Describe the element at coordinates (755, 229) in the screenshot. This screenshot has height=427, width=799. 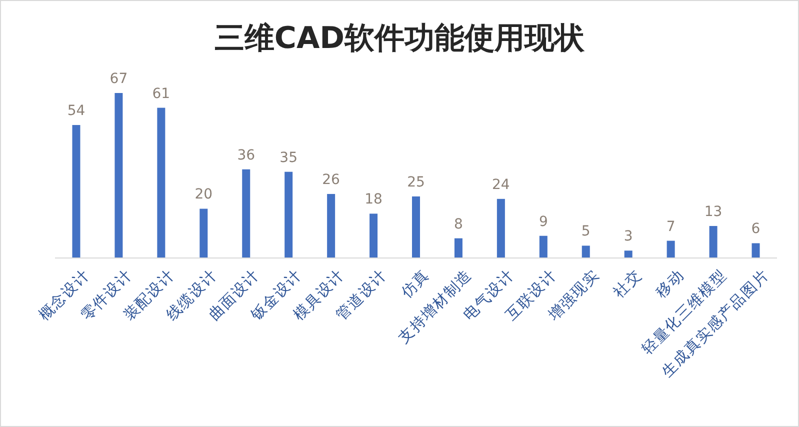
I see `data-label: 6` at that location.